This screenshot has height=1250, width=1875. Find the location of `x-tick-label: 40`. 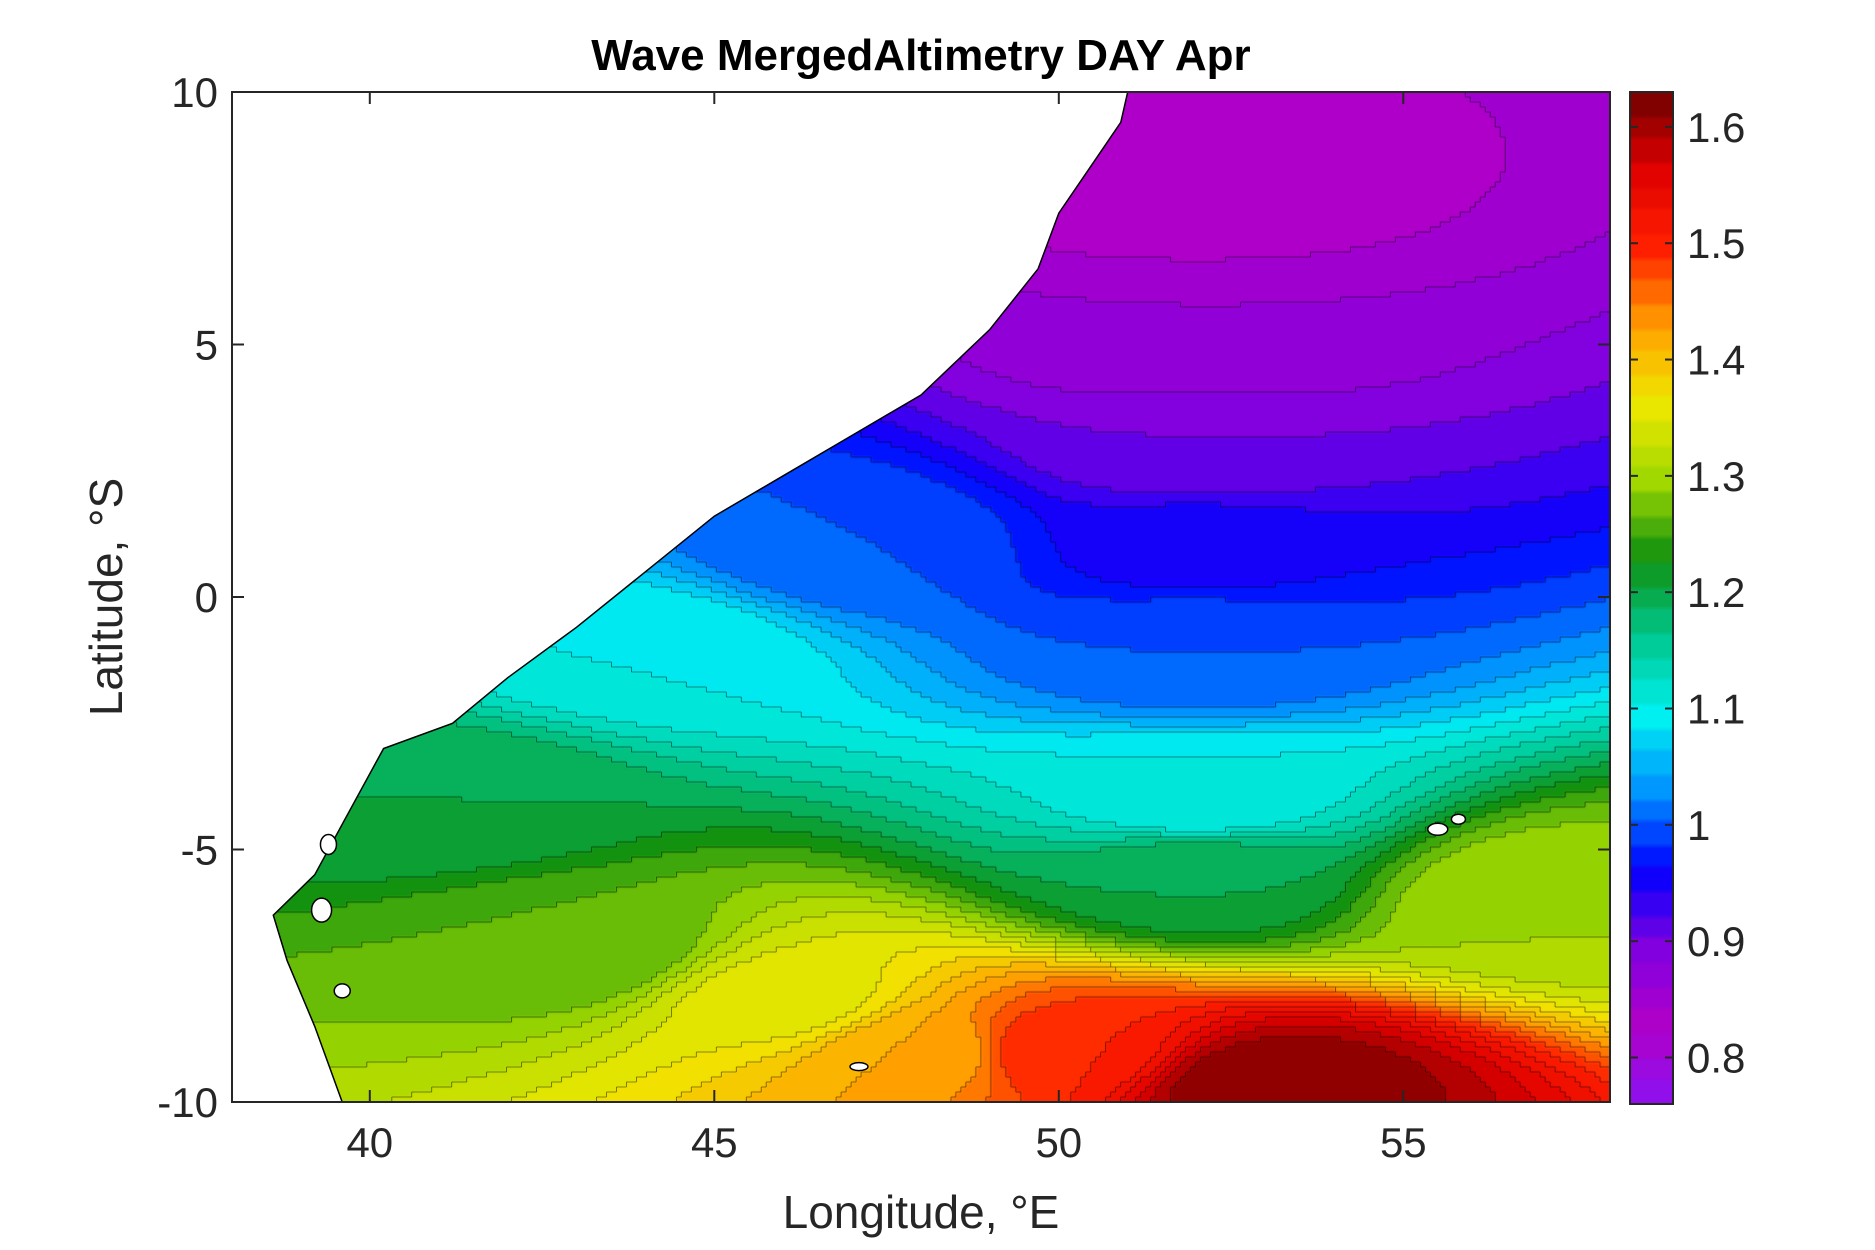

x-tick-label: 40 is located at coordinates (369, 1142).